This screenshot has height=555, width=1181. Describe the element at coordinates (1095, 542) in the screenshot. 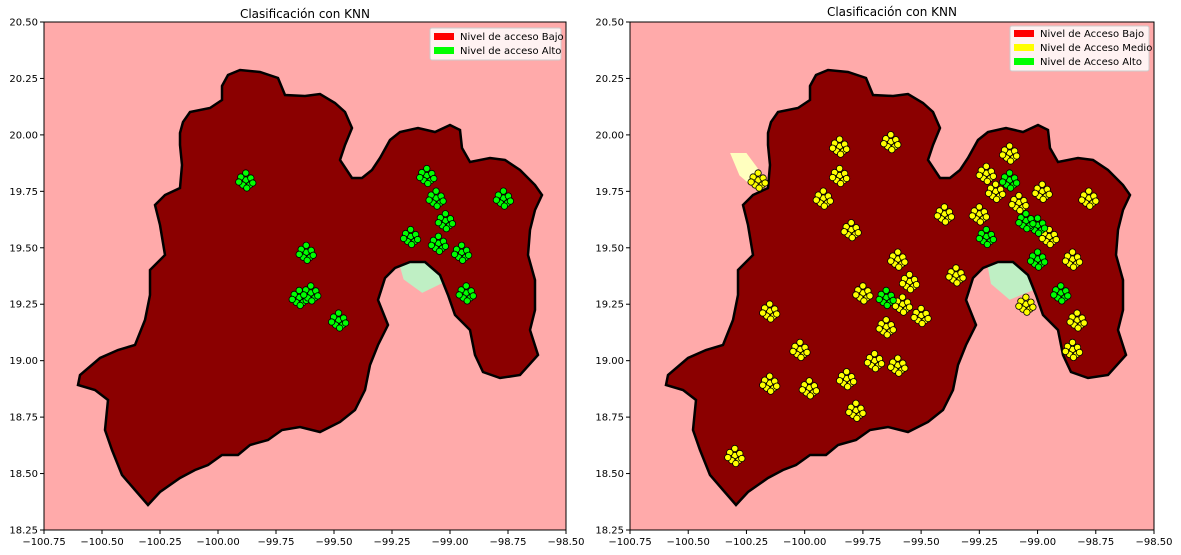

I see `x-tick-label: −98.75` at that location.